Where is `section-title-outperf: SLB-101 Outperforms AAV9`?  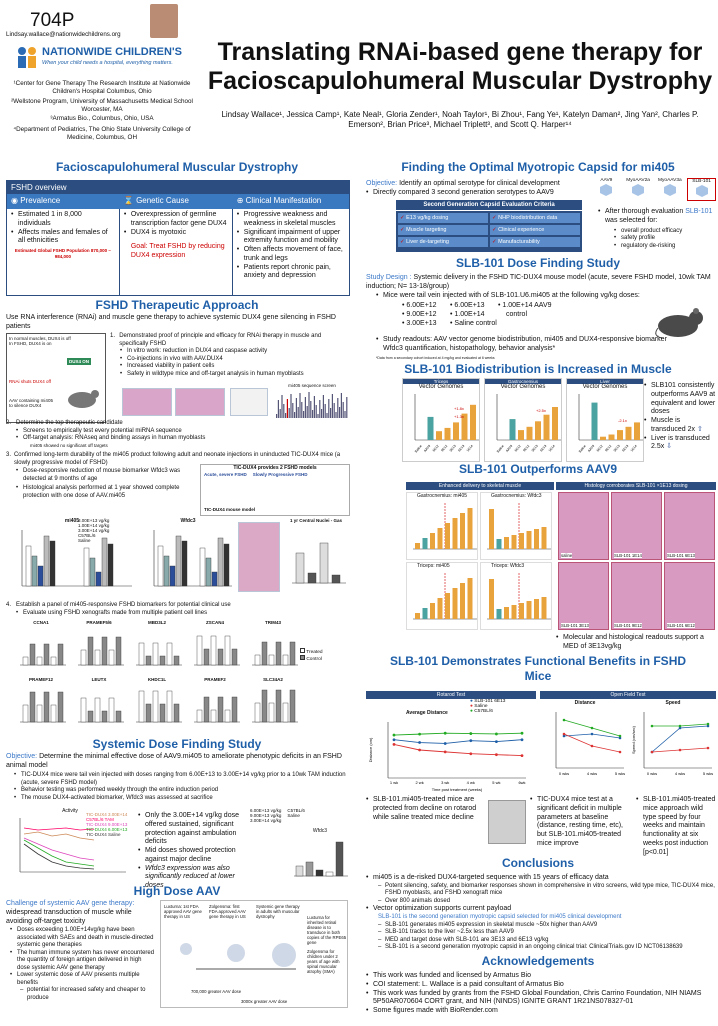 section-title-outperf: SLB-101 Outperforms AAV9 is located at coordinates (538, 469).